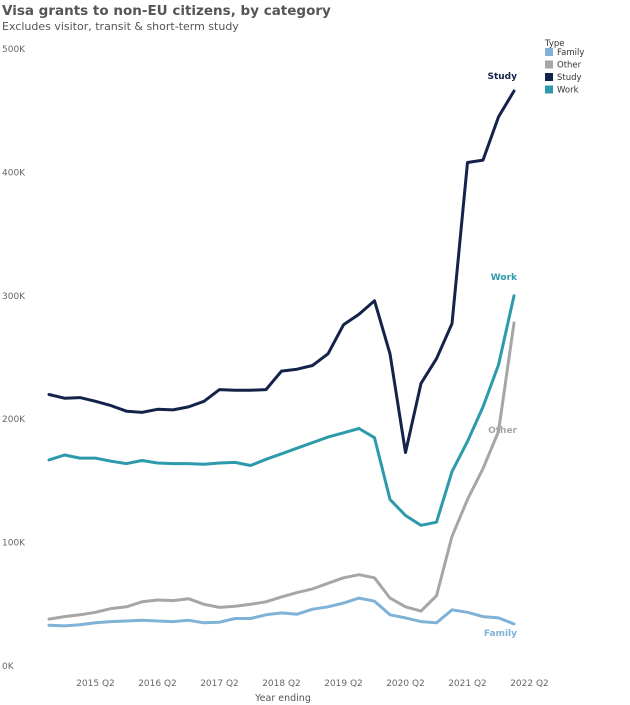 Image resolution: width=630 pixels, height=705 pixels. I want to click on end-label-family: Family, so click(500, 634).